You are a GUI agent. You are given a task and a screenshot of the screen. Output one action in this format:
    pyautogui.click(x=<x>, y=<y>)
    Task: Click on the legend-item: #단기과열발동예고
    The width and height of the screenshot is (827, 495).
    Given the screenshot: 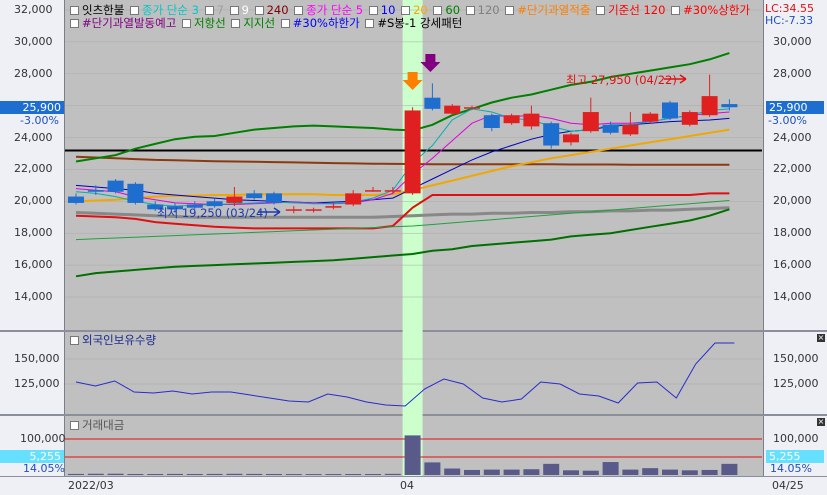 What is the action you would take?
    pyautogui.click(x=131, y=23)
    